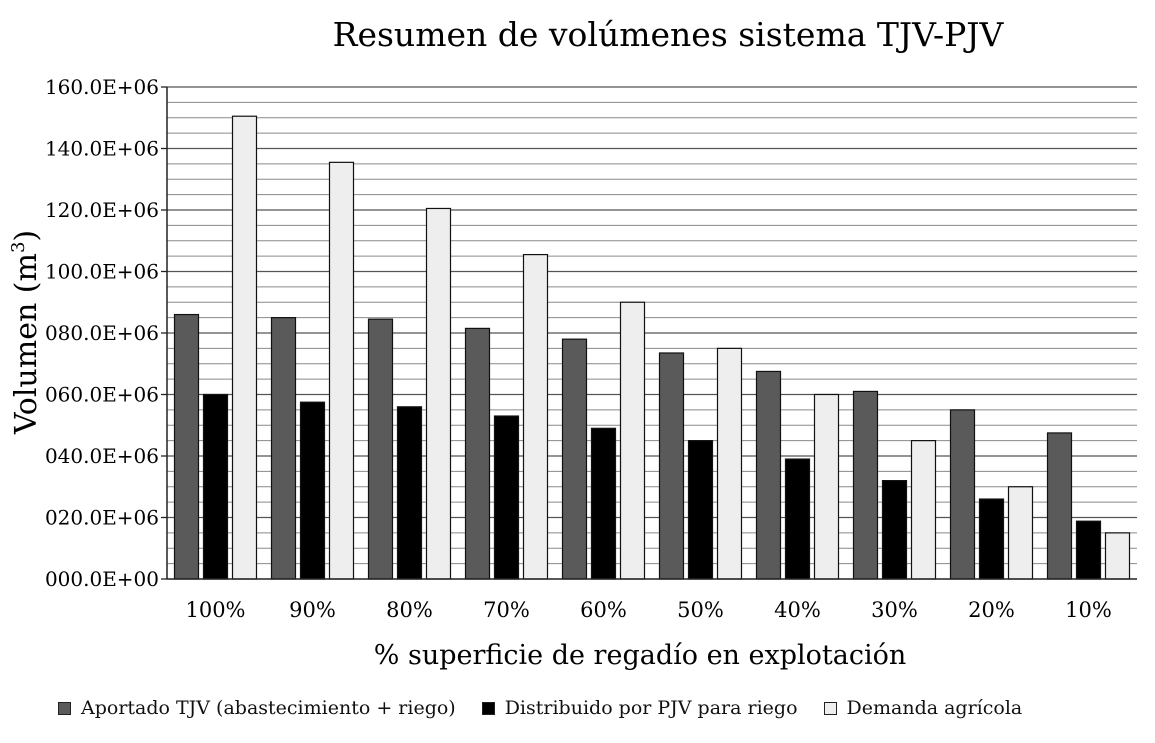 Image resolution: width=1155 pixels, height=743 pixels. I want to click on legend-swatch-distribuido, so click(488, 708).